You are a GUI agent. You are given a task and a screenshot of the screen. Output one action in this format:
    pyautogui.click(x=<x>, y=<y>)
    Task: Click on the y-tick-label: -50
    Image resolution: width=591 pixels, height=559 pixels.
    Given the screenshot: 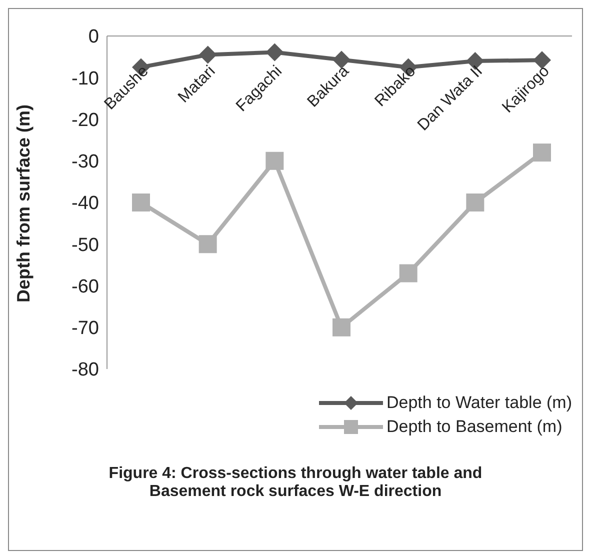 What is the action you would take?
    pyautogui.click(x=85, y=245)
    